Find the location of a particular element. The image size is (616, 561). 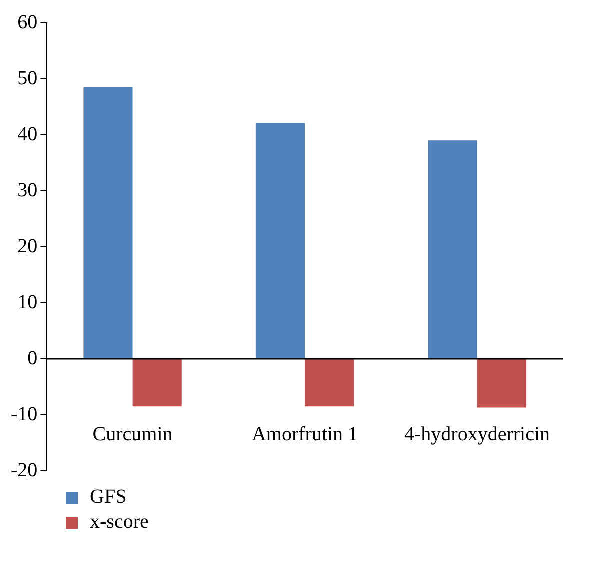

legend-label: GFS is located at coordinates (108, 497).